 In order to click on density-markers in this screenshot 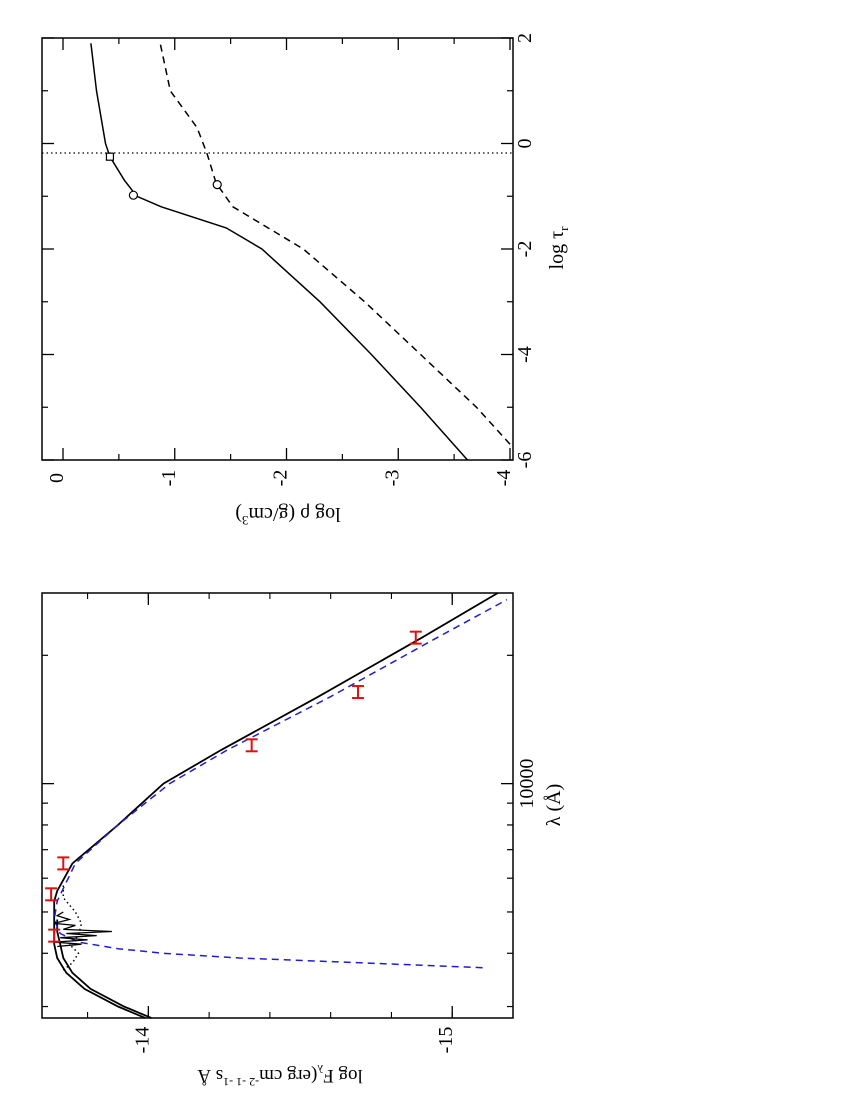, I will do `click(163, 176)`.